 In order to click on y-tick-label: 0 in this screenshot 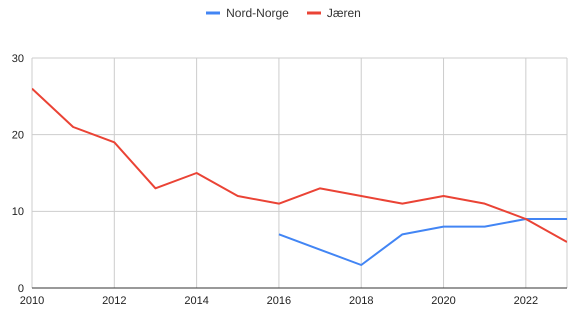, I will do `click(21, 288)`.